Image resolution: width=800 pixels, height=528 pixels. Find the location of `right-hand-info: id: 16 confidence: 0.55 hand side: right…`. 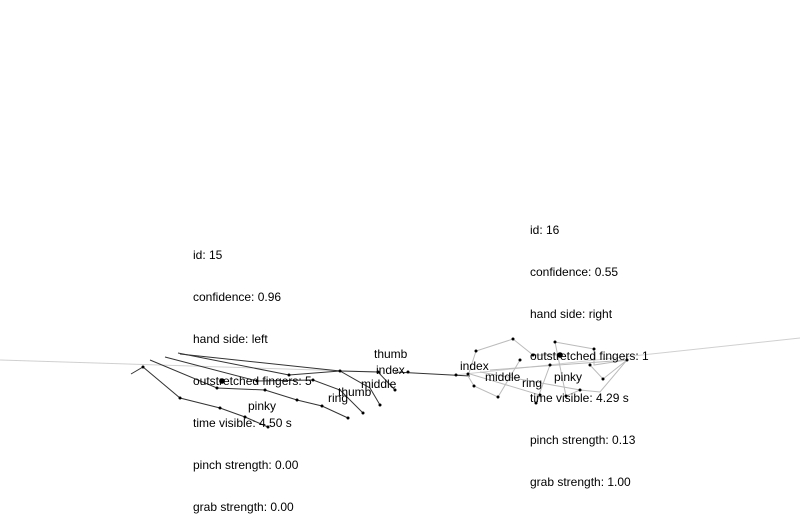

right-hand-info: id: 16 confidence: 0.55 hand side: right… is located at coordinates (589, 349).